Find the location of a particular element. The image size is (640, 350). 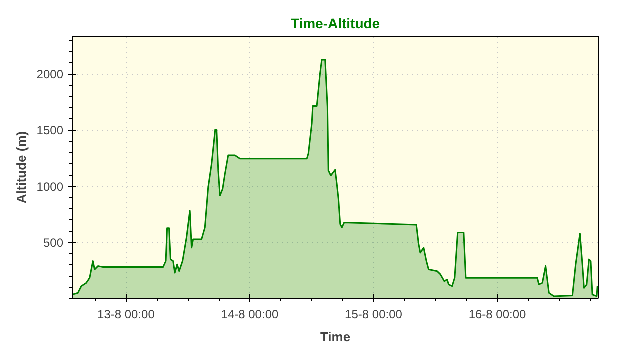

y-axis-title: Altitude (m) is located at coordinates (21, 167).